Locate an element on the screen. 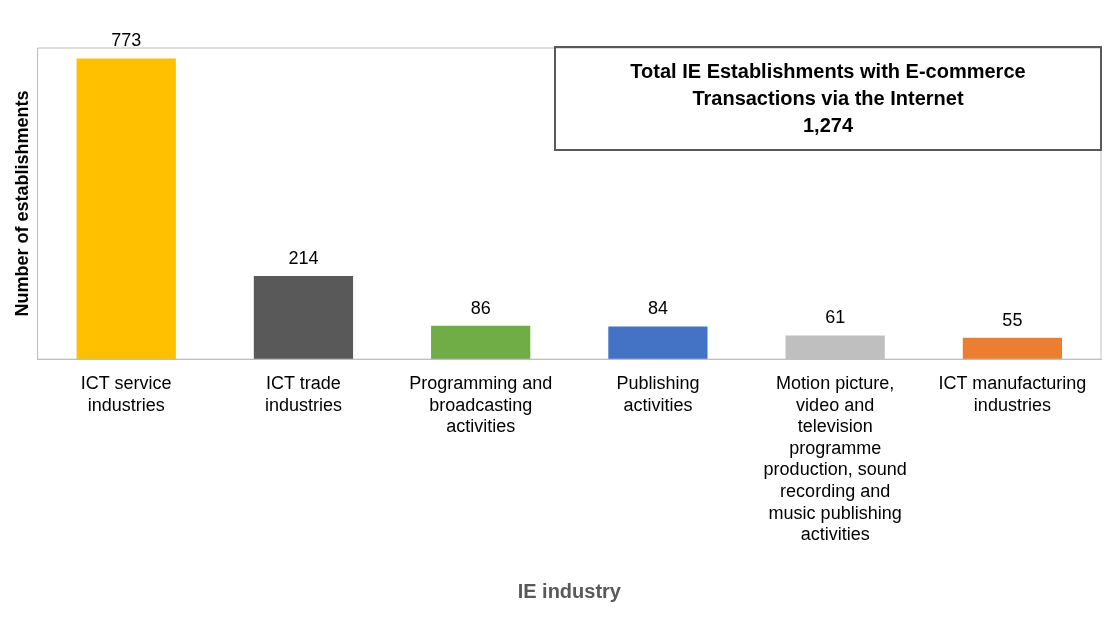 The width and height of the screenshot is (1119, 617). x-tick-label: Programming and broadcasting activities is located at coordinates (481, 404).